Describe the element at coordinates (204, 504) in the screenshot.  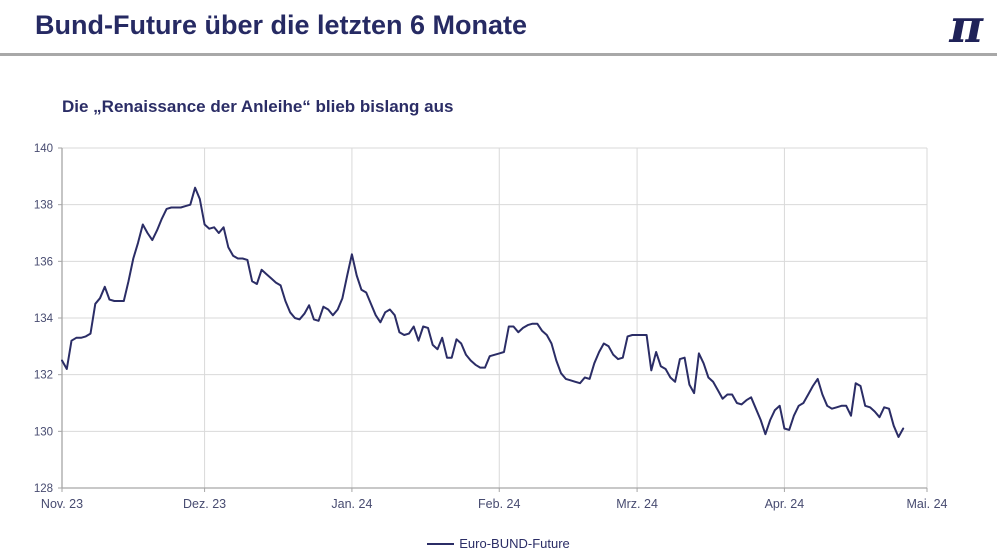
I see `x-tick-label: Dez. 23` at that location.